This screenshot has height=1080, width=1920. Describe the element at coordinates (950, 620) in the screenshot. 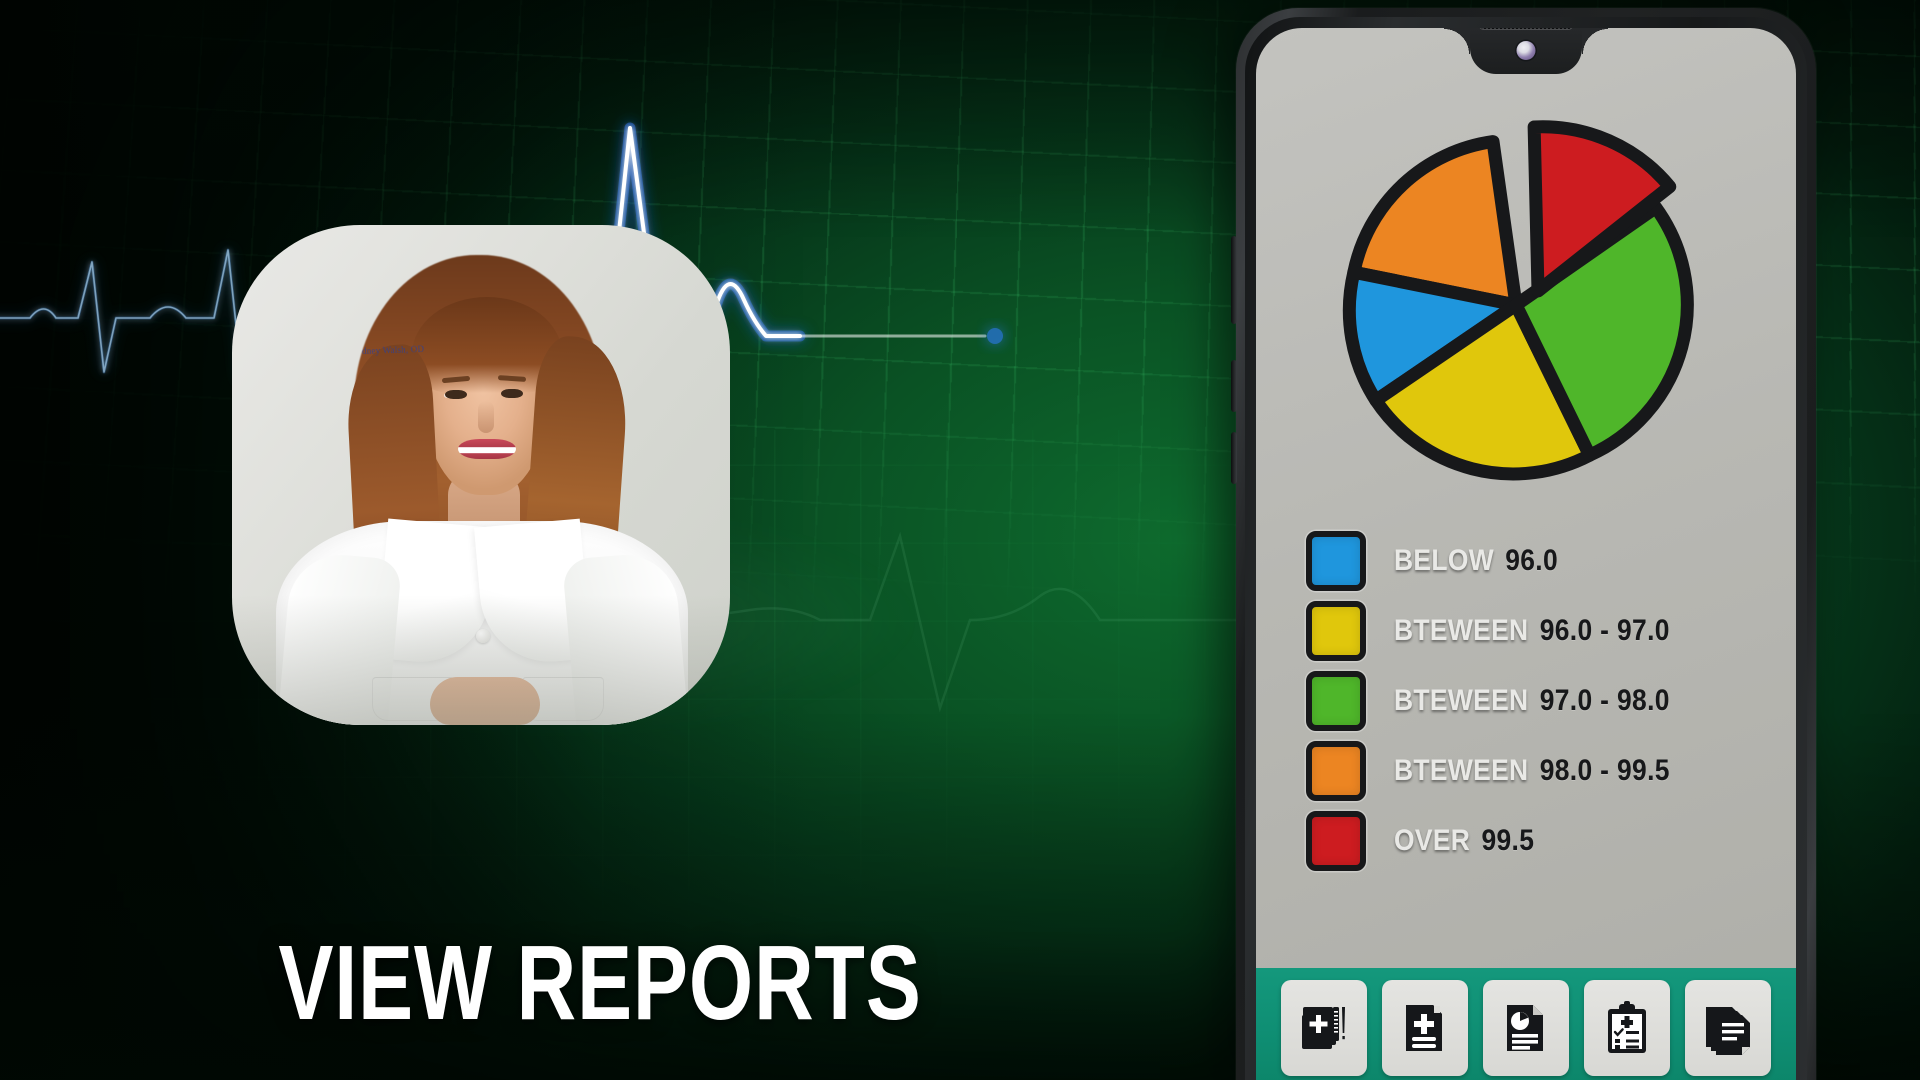

I see `ecg-waveform-reflection` at that location.